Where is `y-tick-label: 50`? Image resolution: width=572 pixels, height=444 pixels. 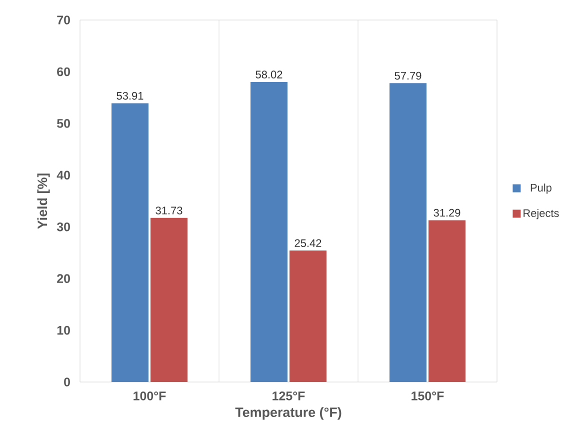
y-tick-label: 50 is located at coordinates (63, 123).